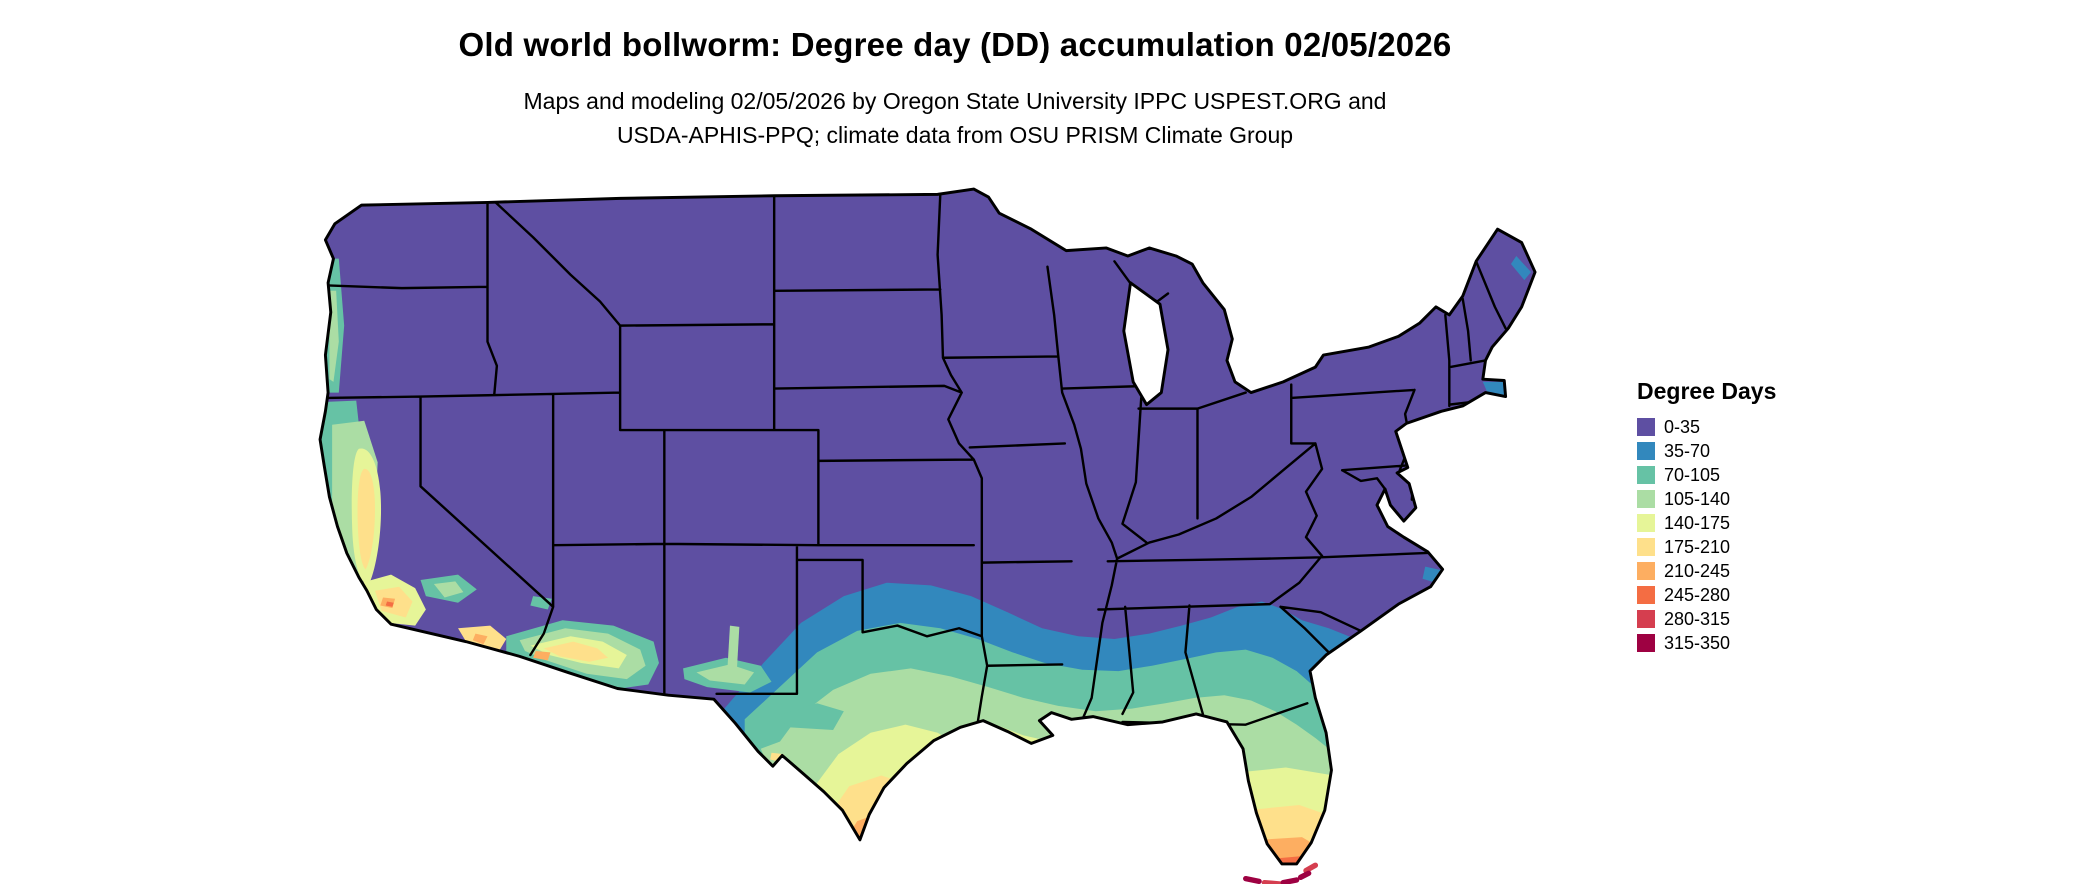 The image size is (2100, 892). What do you see at coordinates (1707, 391) in the screenshot?
I see `legend-title: Degree Days` at bounding box center [1707, 391].